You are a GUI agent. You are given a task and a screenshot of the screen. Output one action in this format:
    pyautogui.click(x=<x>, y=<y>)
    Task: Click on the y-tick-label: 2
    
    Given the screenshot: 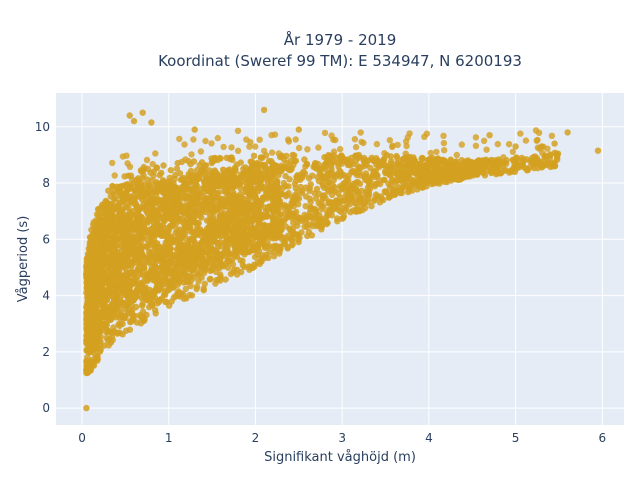 What is the action you would take?
    pyautogui.click(x=46, y=352)
    